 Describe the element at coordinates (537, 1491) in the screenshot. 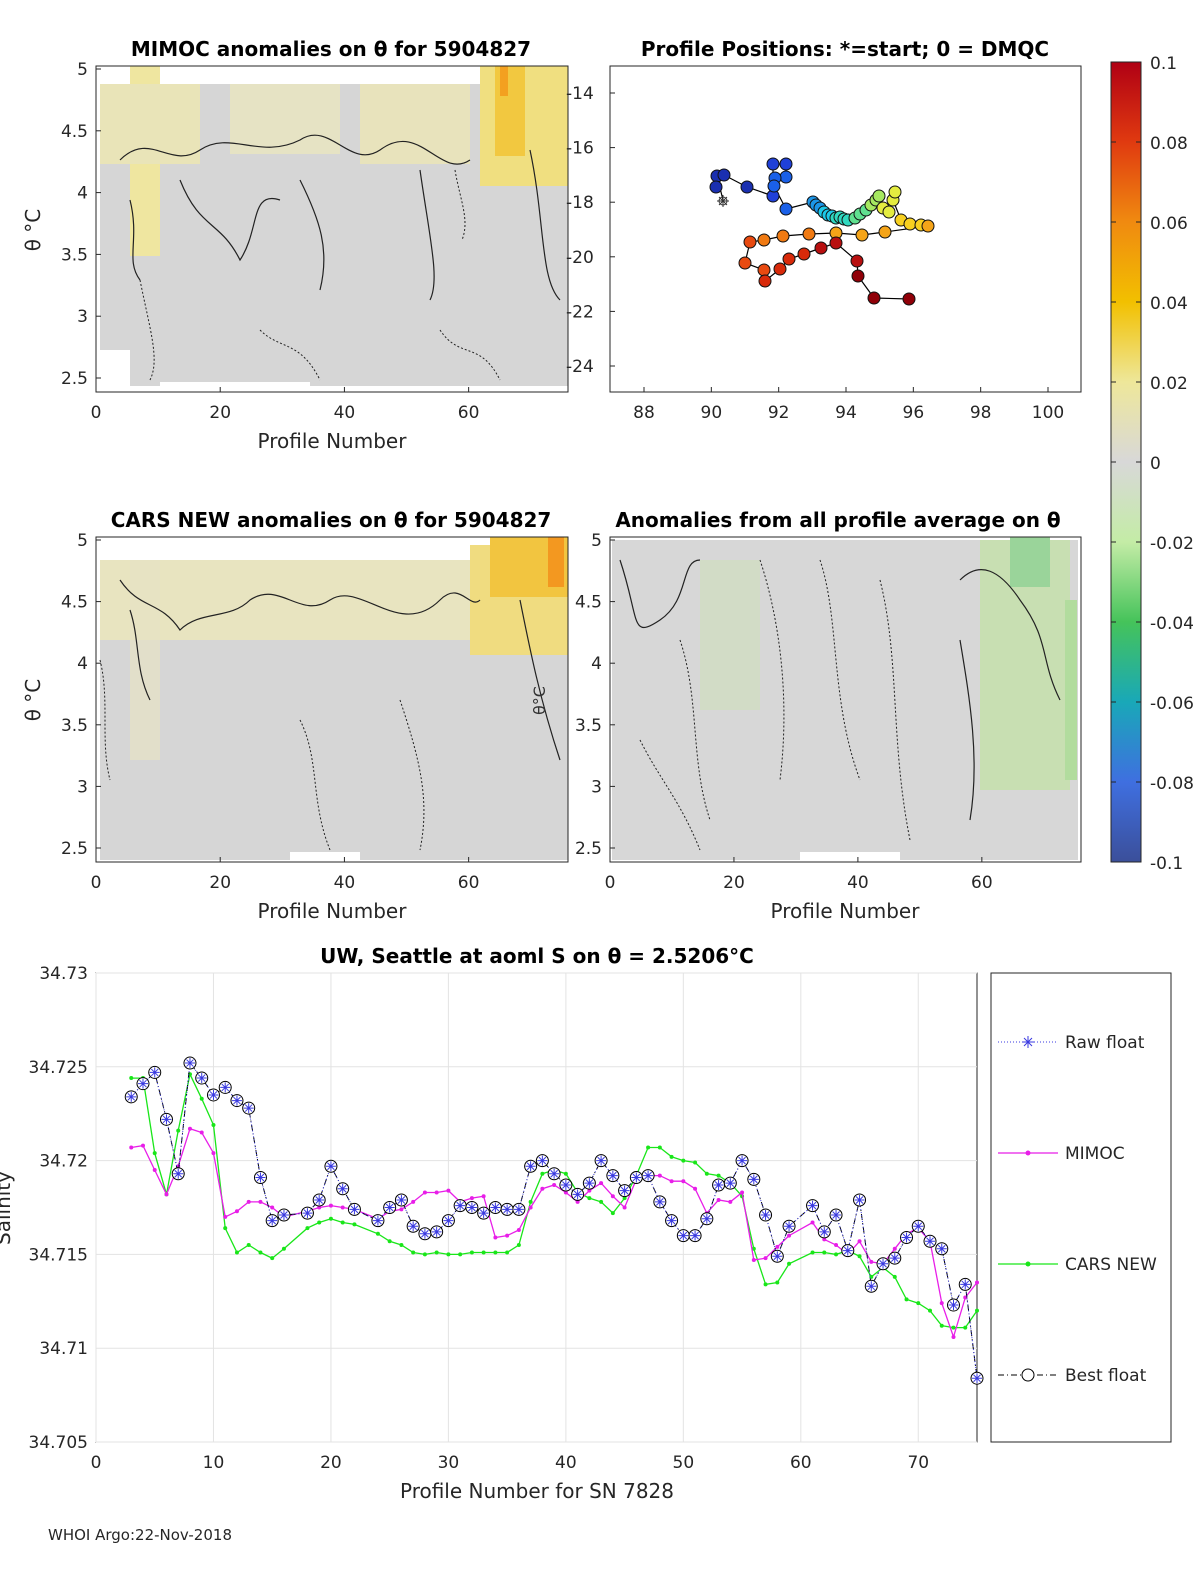

I see `salinity-xlabel: Profile Number for SN 7828` at that location.